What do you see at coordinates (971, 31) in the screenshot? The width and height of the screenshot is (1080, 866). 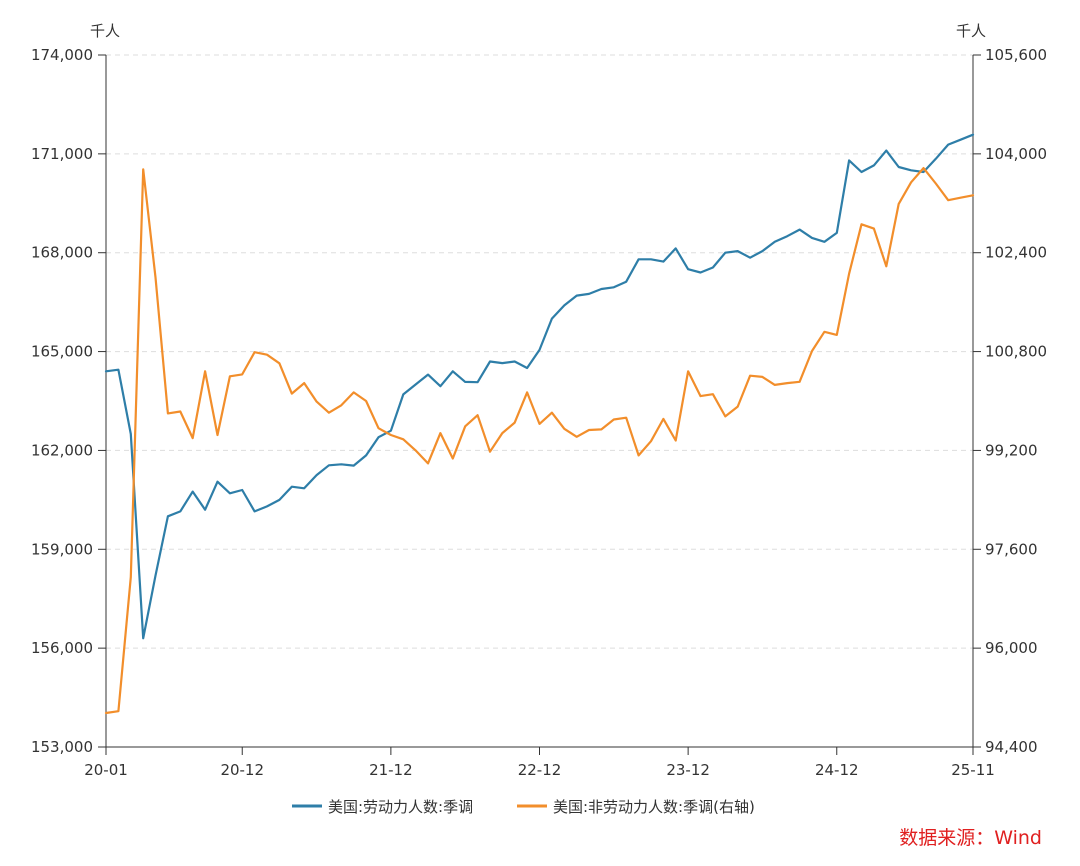 I see `right-unit-label: 千人` at bounding box center [971, 31].